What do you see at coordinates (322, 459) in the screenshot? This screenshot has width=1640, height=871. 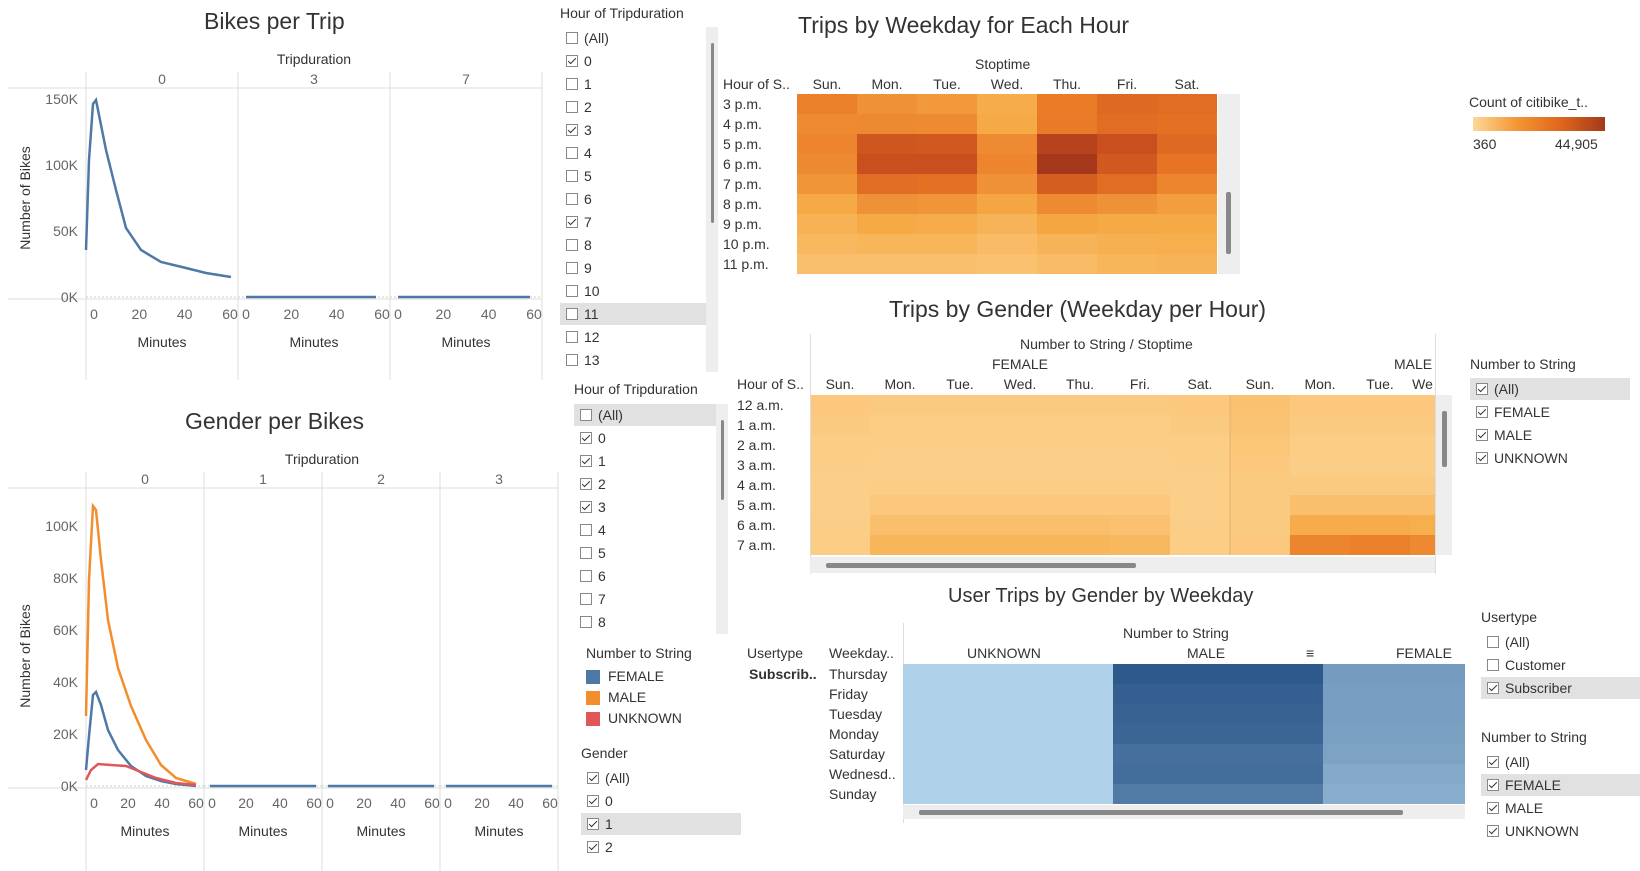 I see `facet-header: Tripduration` at bounding box center [322, 459].